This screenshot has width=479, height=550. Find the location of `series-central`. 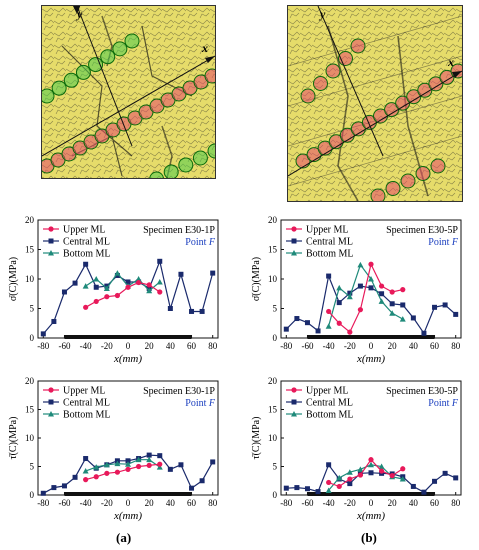

series-central is located at coordinates (128, 297).